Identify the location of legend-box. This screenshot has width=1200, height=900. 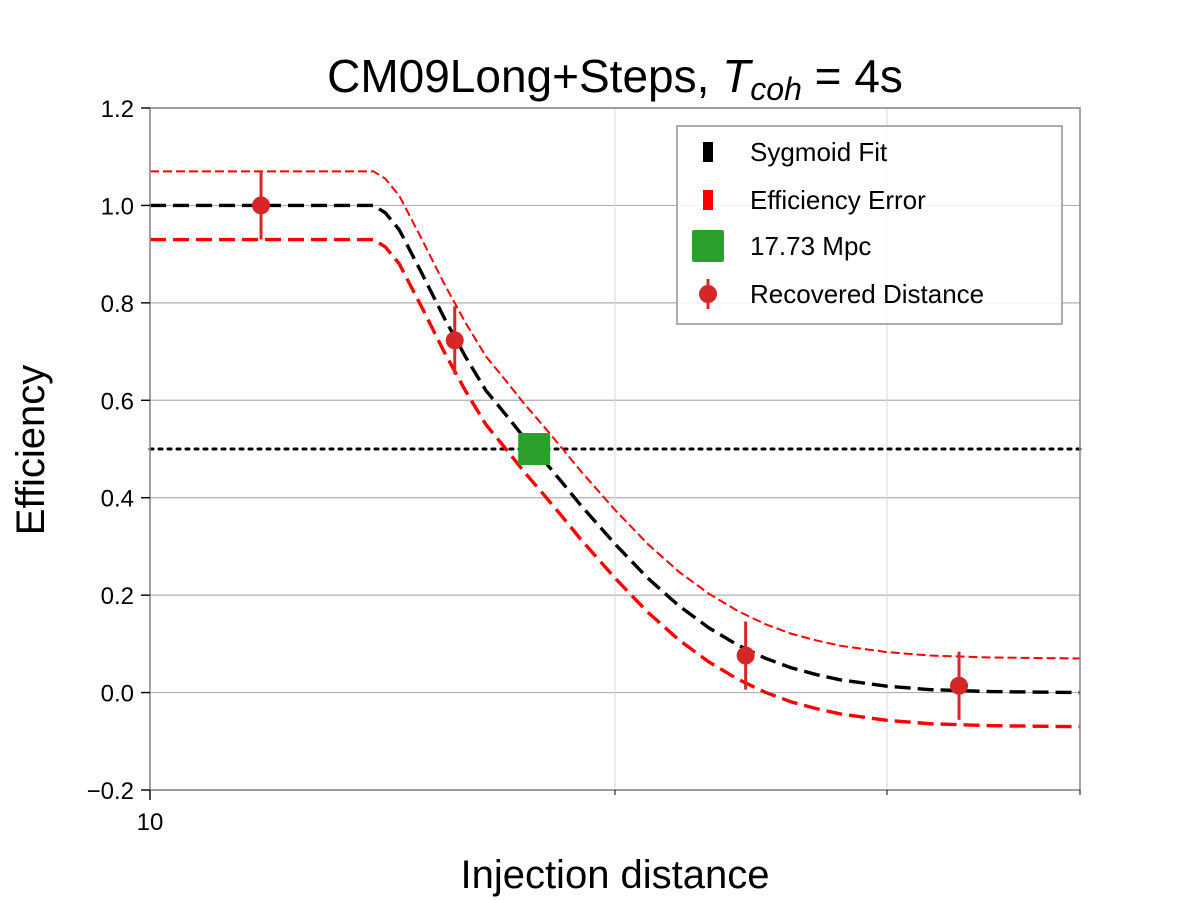
(869, 225).